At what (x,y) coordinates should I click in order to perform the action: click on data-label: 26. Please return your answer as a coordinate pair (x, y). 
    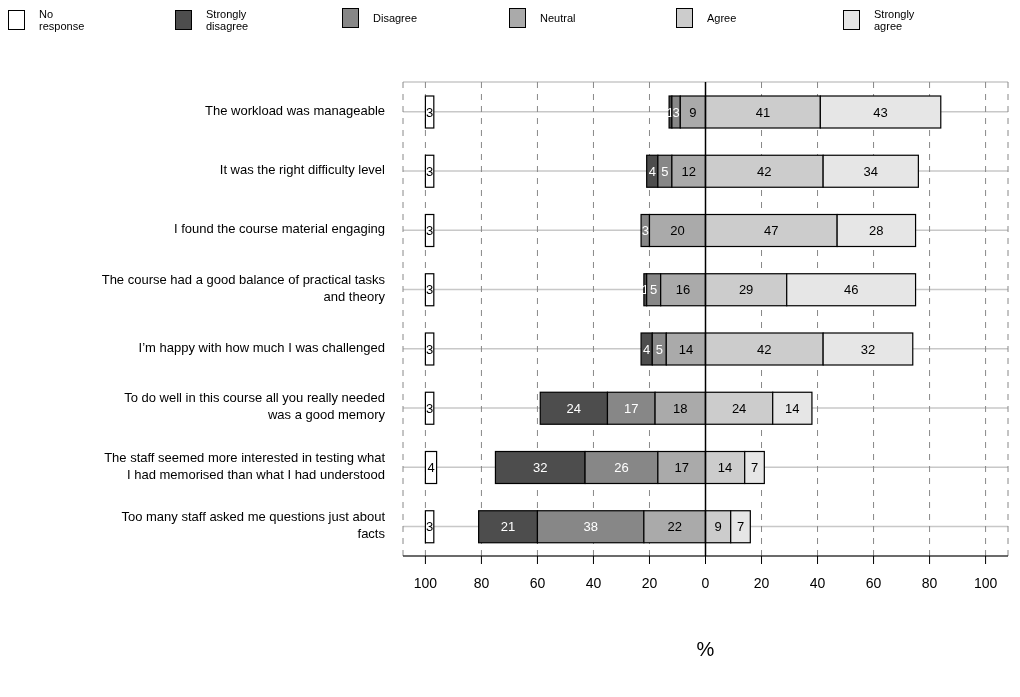
    Looking at the image, I should click on (621, 467).